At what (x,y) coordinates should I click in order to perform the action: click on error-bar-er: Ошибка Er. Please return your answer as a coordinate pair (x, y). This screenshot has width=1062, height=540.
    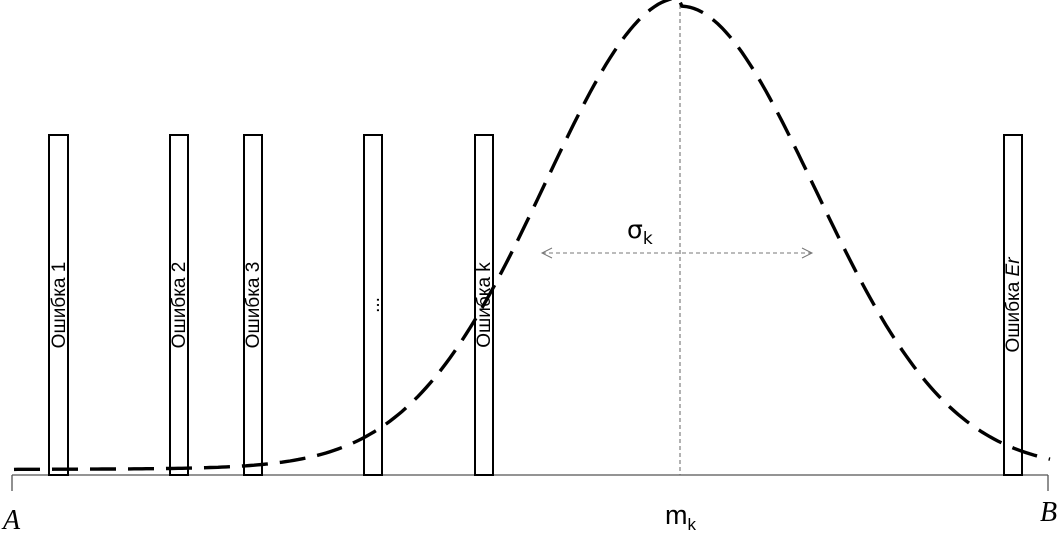
    Looking at the image, I should click on (1013, 305).